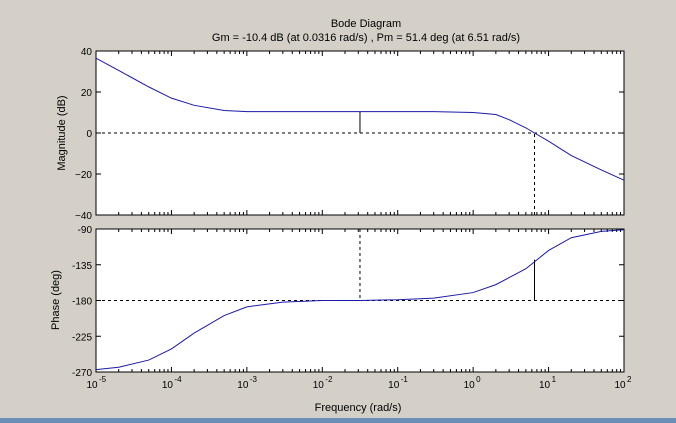  Describe the element at coordinates (56, 300) in the screenshot. I see `phase-ylabel: Phase (deg)` at that location.